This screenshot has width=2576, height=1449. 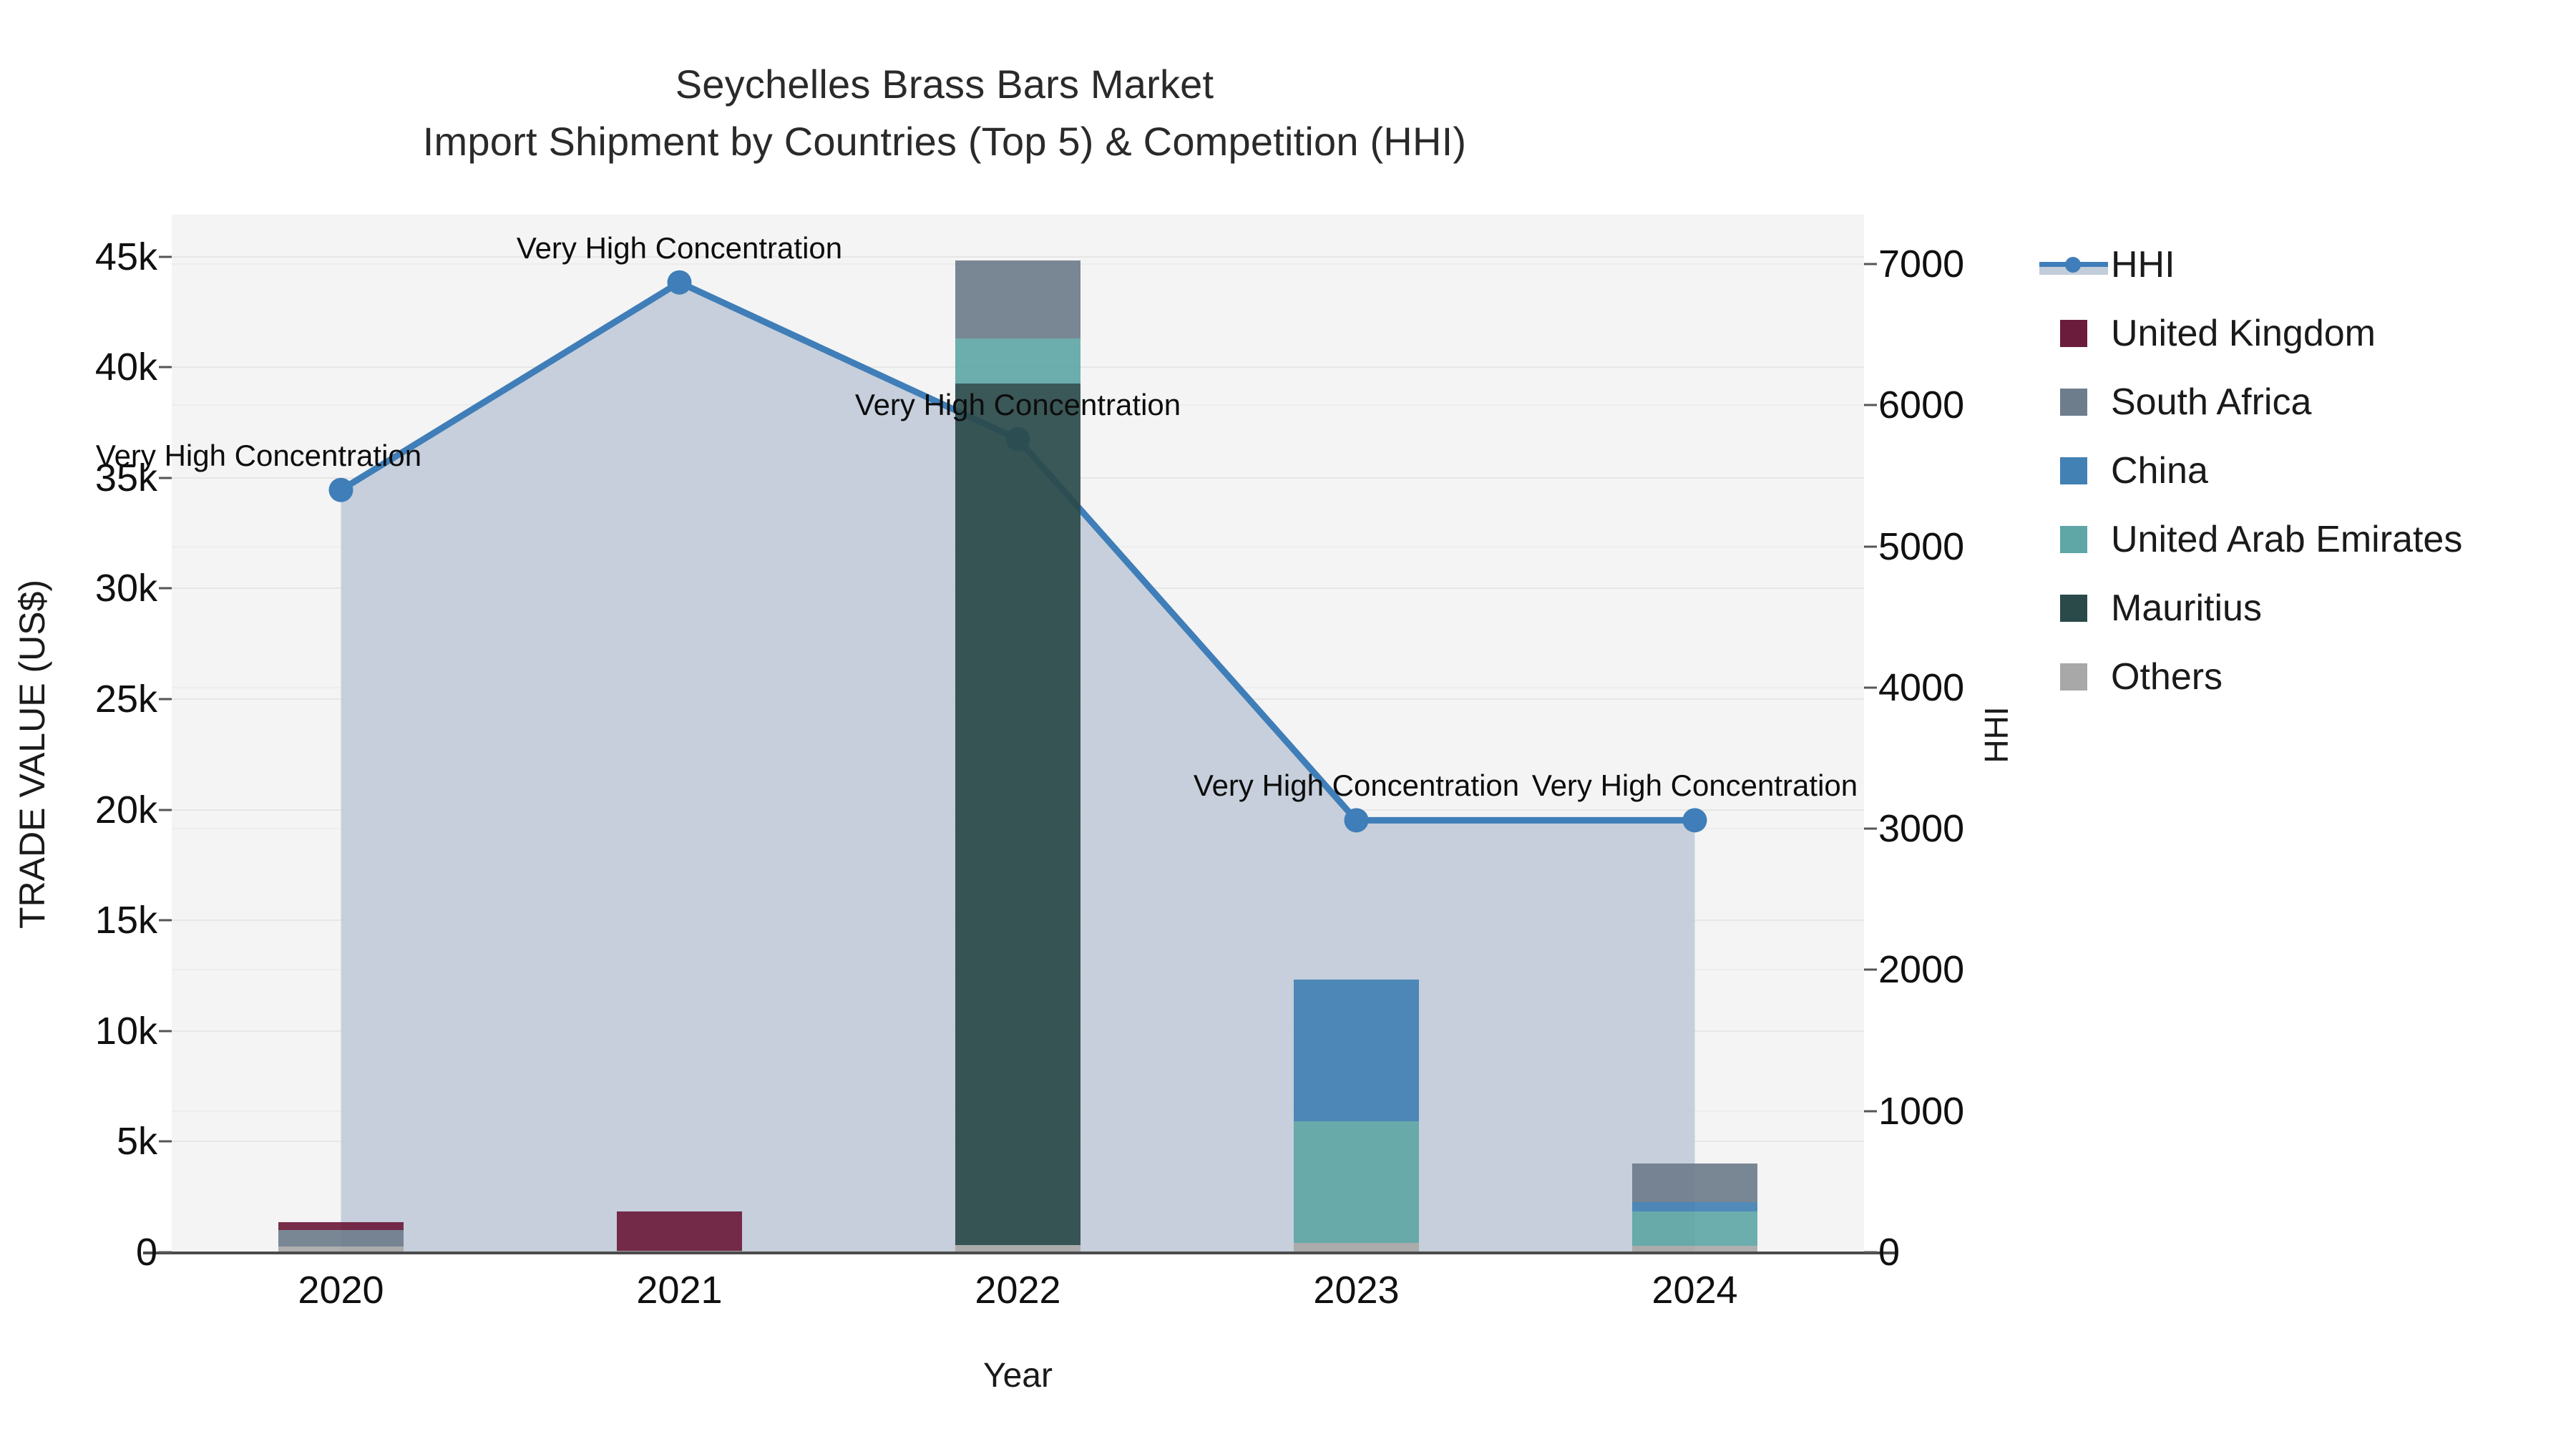 What do you see at coordinates (136, 1141) in the screenshot?
I see `y-axis-left-tick-label: 5k` at bounding box center [136, 1141].